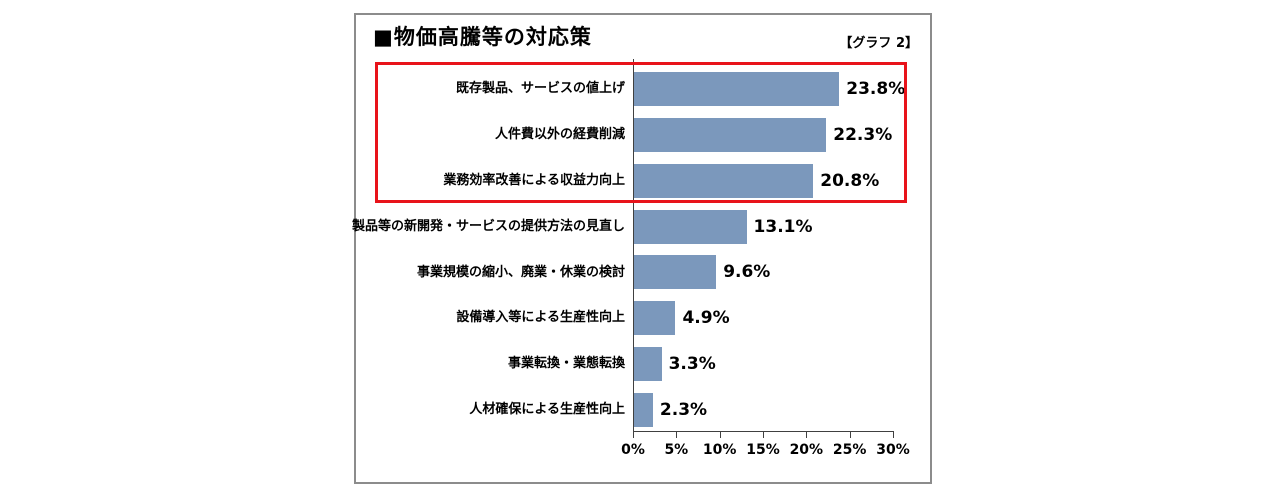 The width and height of the screenshot is (1280, 500). Describe the element at coordinates (540, 89) in the screenshot. I see `category-label: 既存製品、サービスの値上げ` at that location.